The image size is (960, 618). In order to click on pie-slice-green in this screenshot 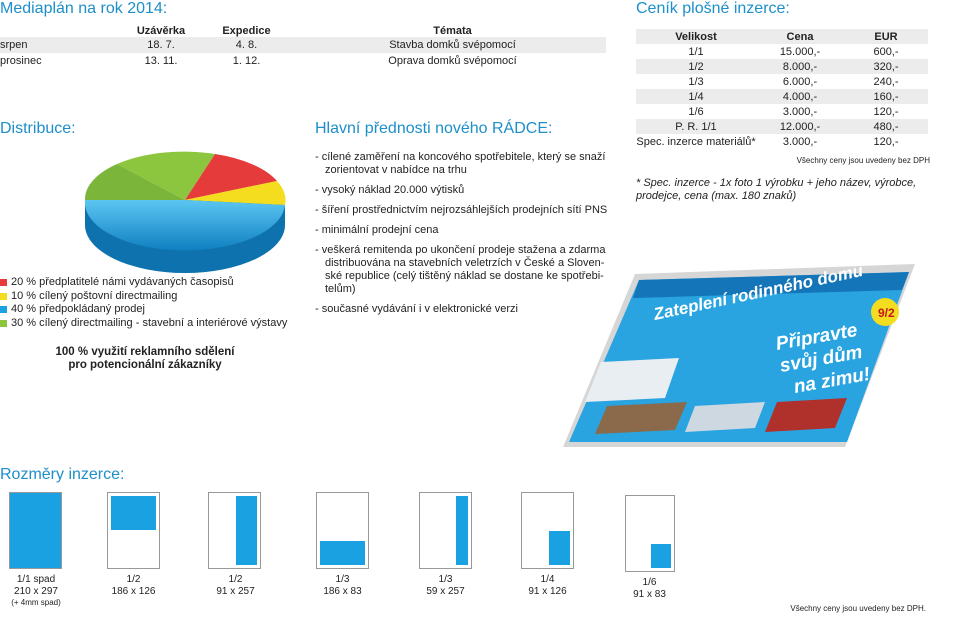, I will do `click(166, 175)`.